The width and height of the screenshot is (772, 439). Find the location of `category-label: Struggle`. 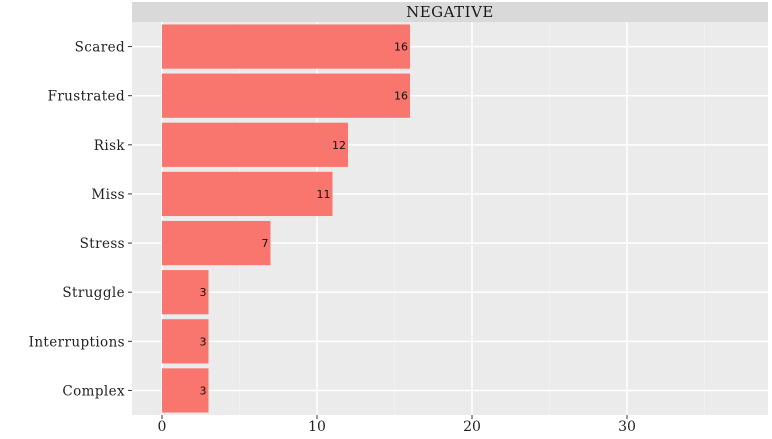

category-label: Struggle is located at coordinates (93, 293).